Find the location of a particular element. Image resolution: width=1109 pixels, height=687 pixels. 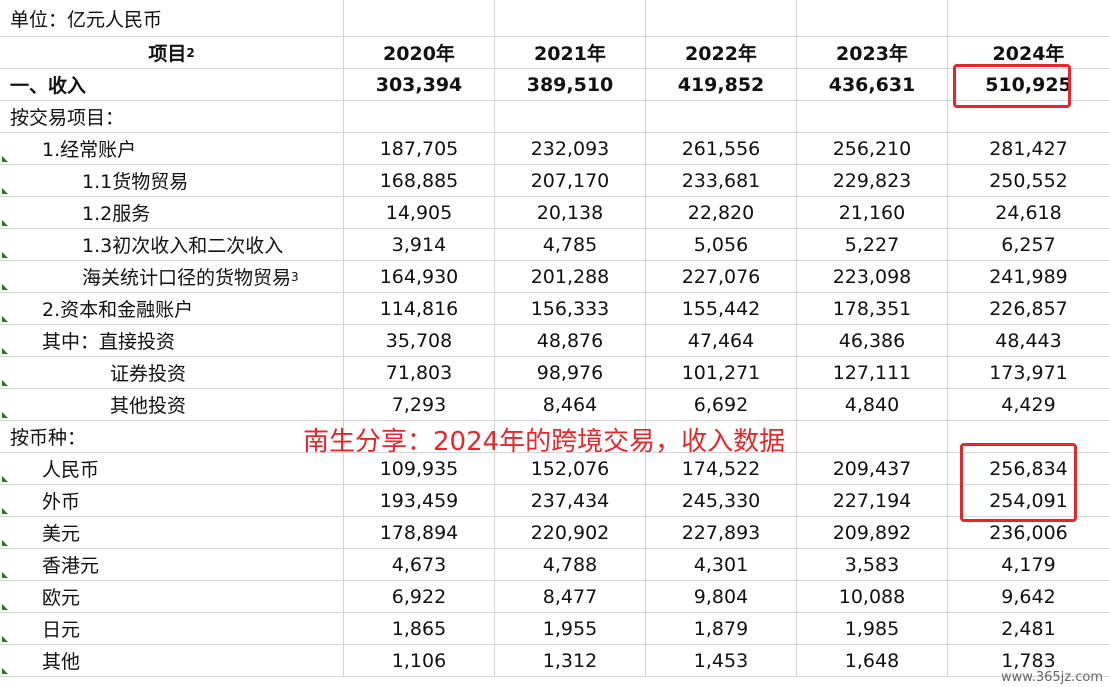

value-cell: 1,783 is located at coordinates (1028, 660).